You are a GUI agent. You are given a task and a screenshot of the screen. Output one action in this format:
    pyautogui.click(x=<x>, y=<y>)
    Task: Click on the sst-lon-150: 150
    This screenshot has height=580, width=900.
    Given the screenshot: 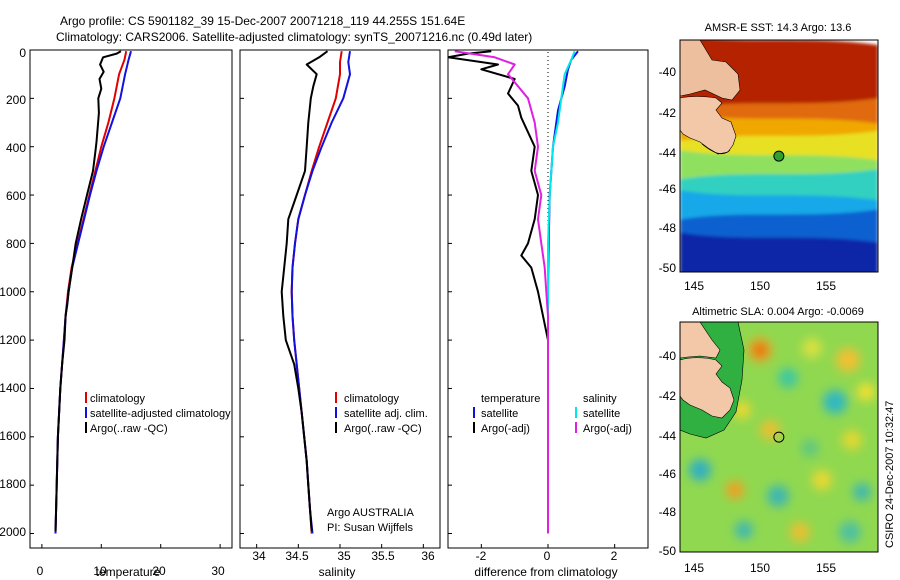 What is the action you would take?
    pyautogui.click(x=760, y=286)
    